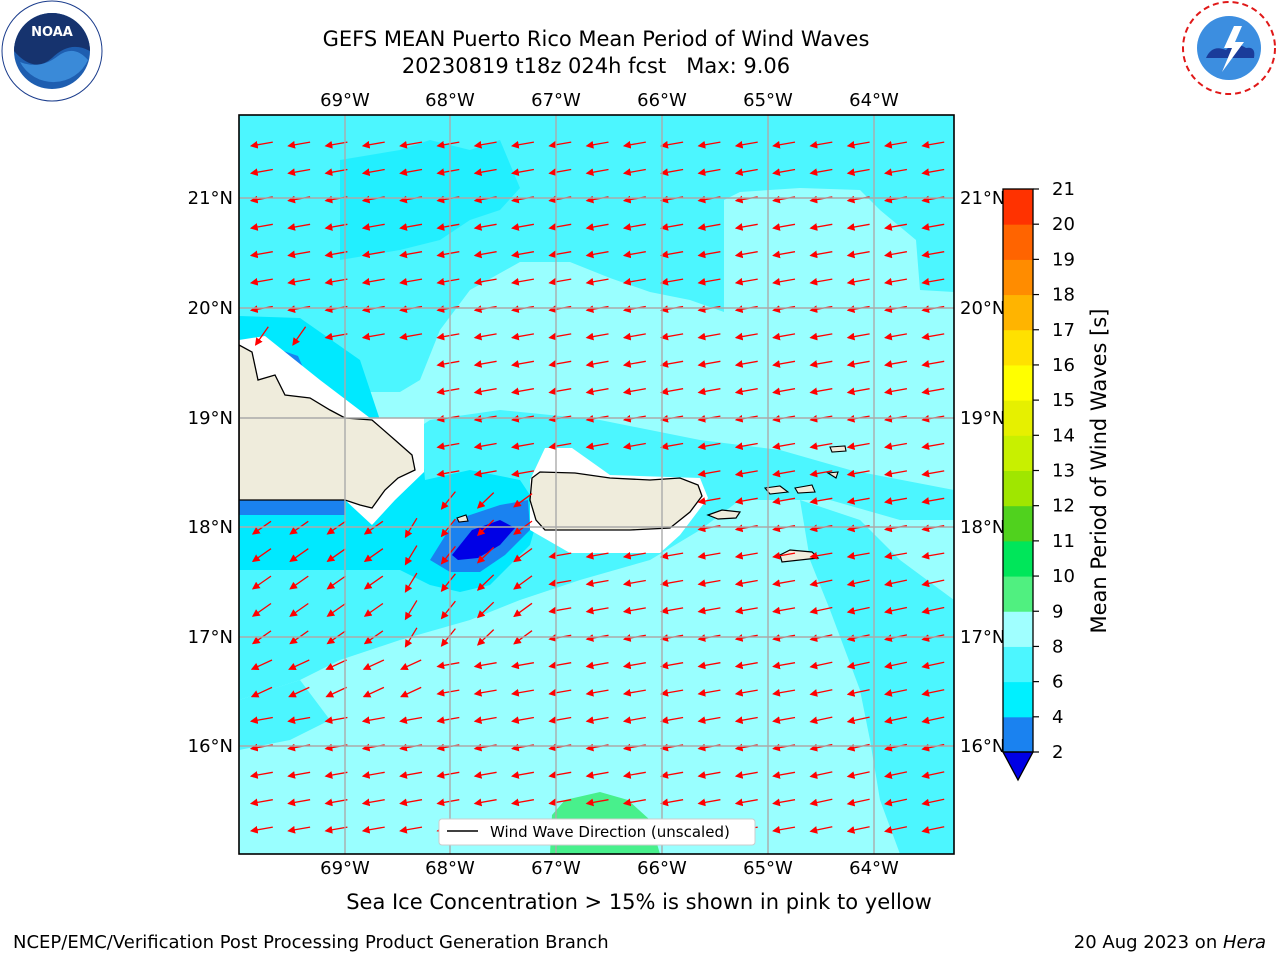 The image size is (1280, 960). What do you see at coordinates (609, 100) in the screenshot?
I see `lon-labels-top: 69°W 68°W 67°W 66°W 65°W 64°W` at bounding box center [609, 100].